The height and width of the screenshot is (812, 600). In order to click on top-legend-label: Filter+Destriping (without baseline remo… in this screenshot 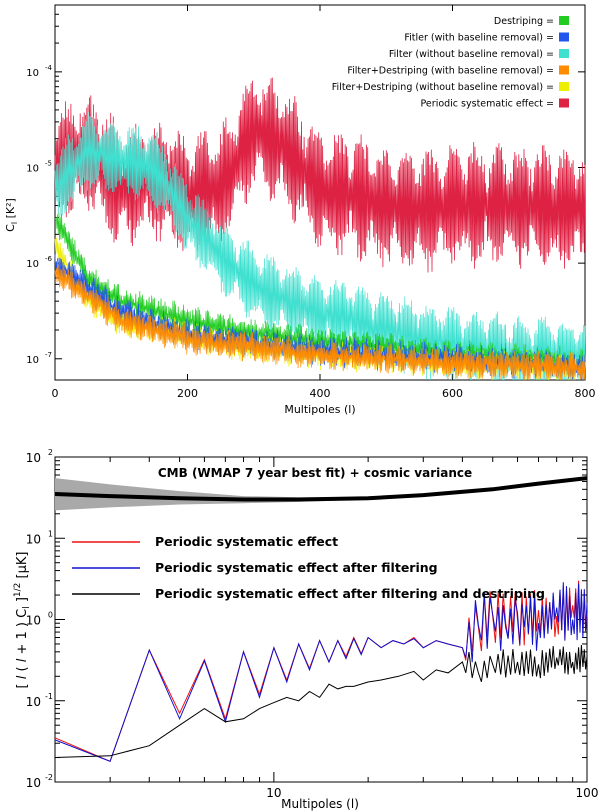, I will do `click(443, 87)`.